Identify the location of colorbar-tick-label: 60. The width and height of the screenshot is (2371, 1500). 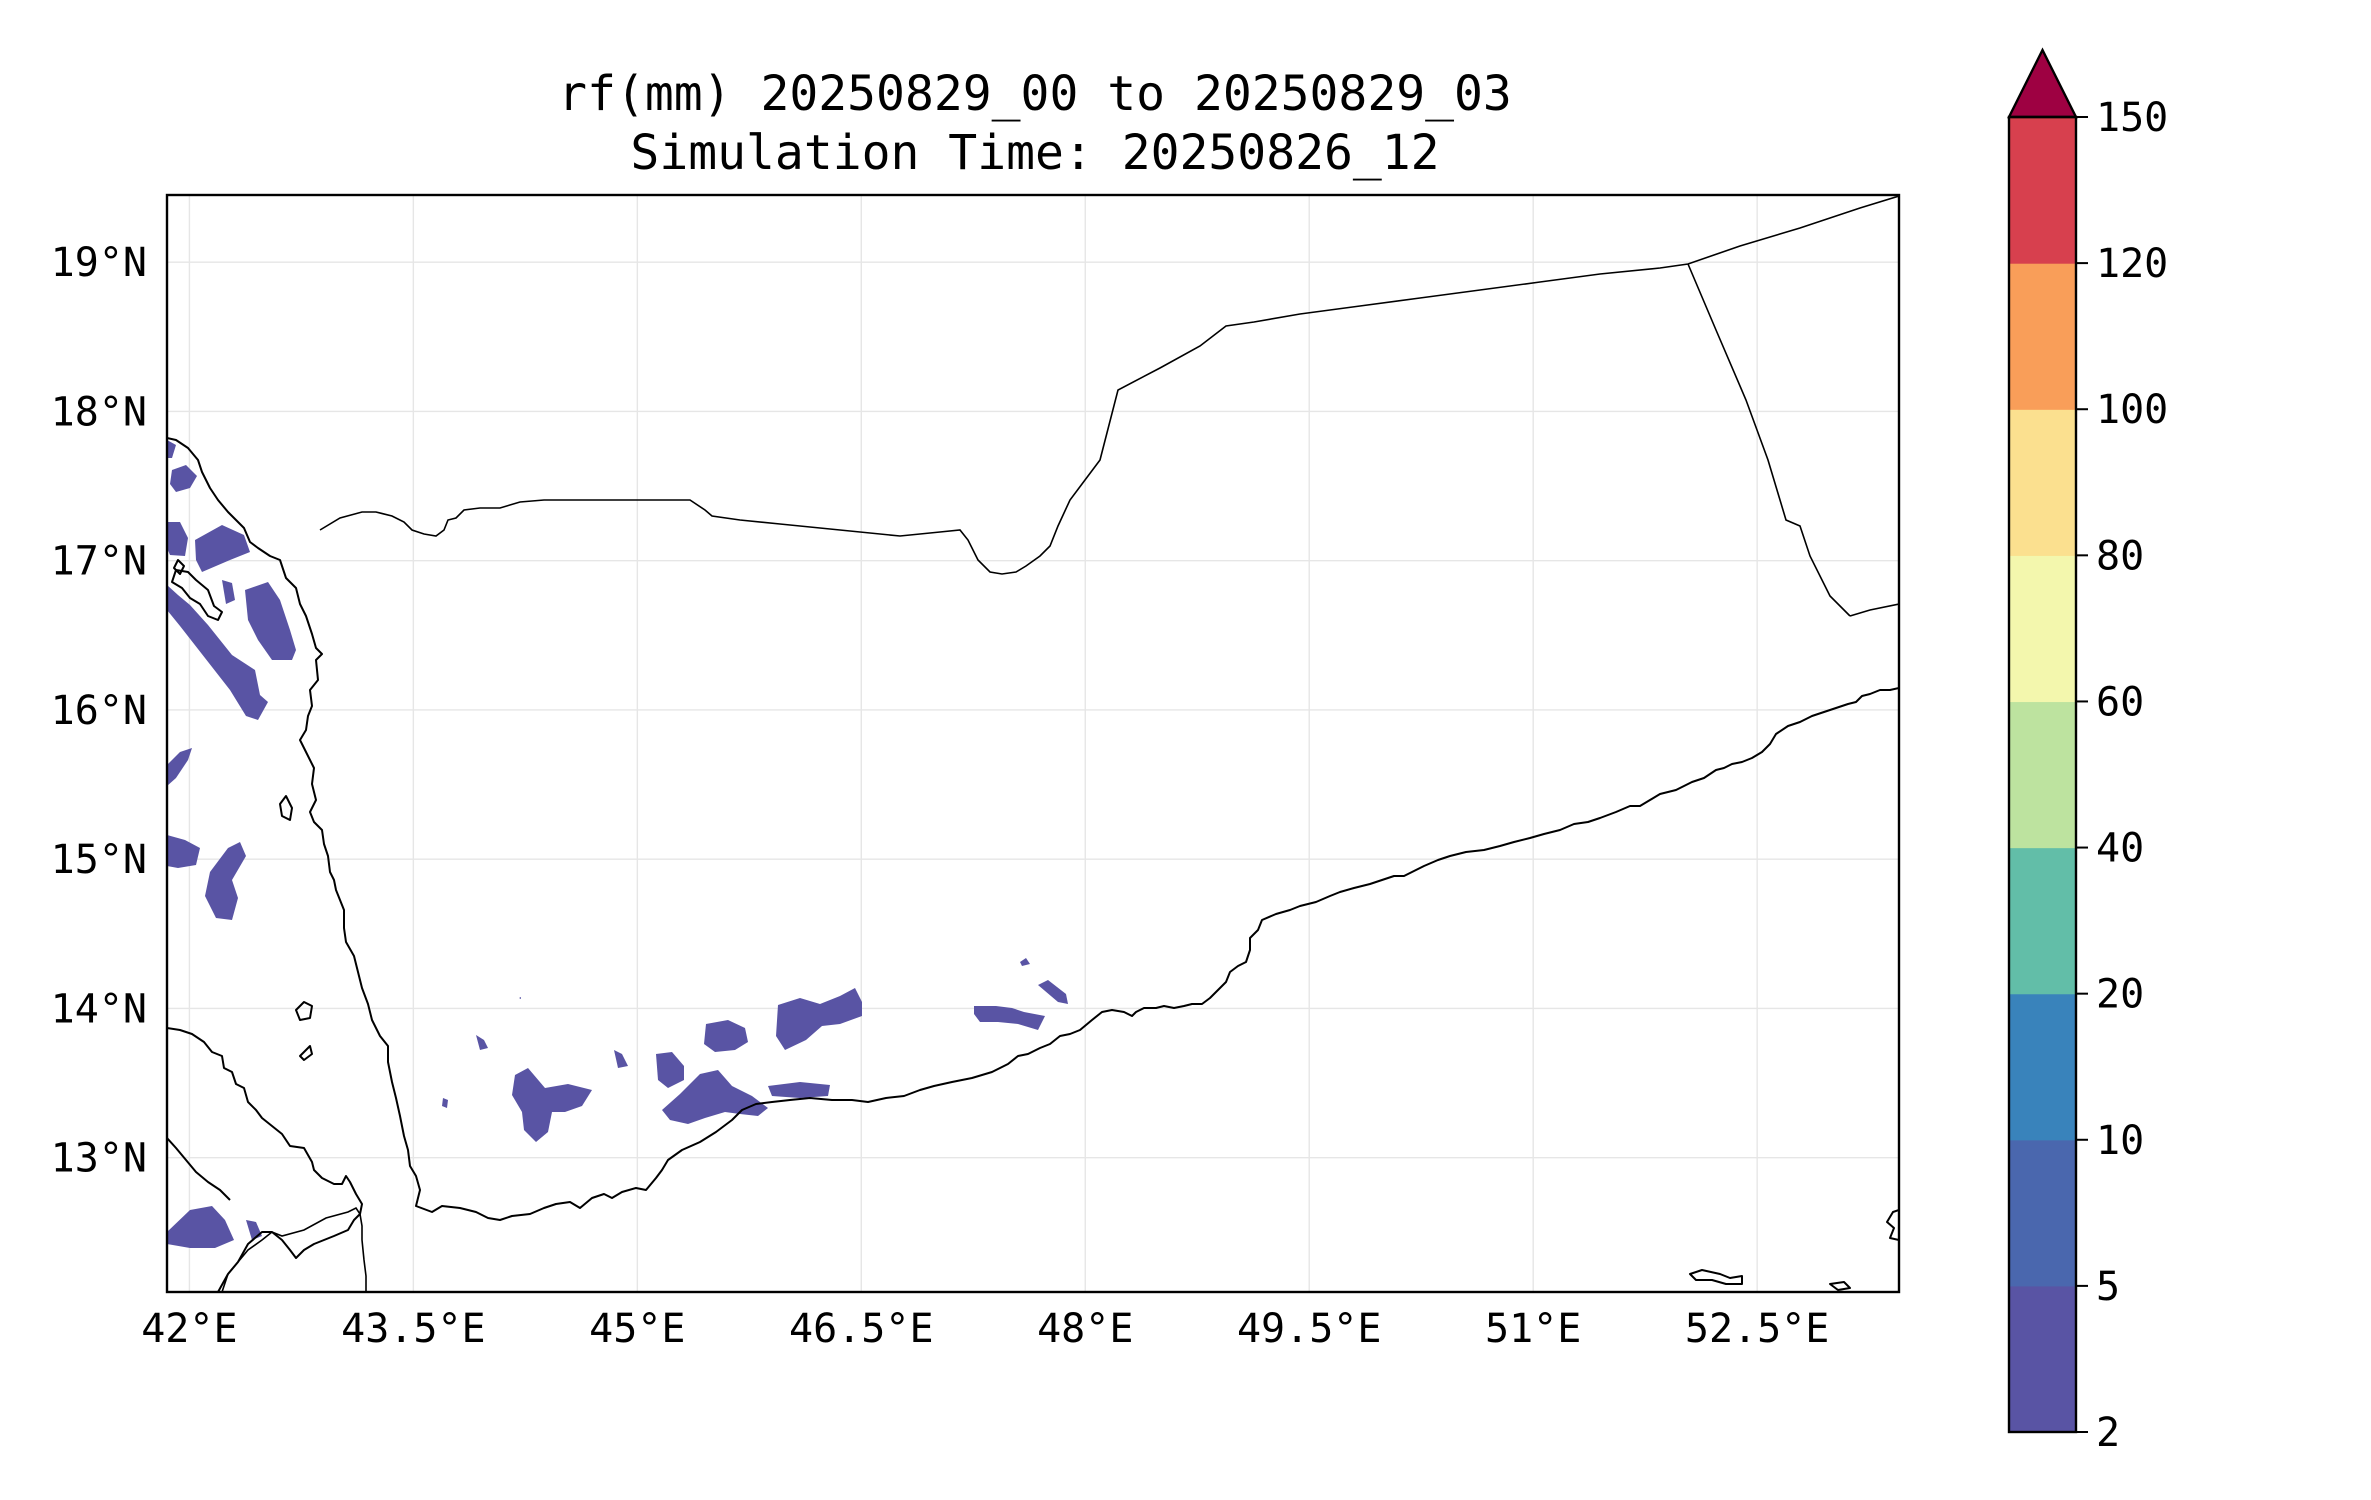
(2120, 702).